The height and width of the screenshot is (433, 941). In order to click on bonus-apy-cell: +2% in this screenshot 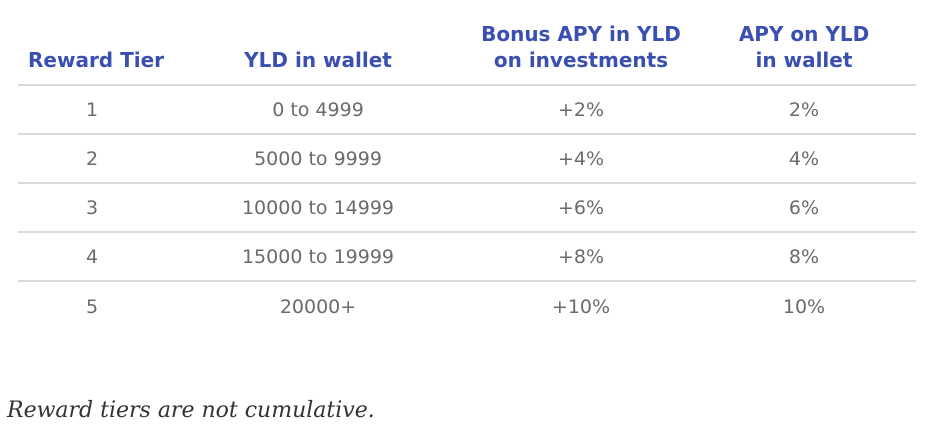, I will do `click(581, 109)`.